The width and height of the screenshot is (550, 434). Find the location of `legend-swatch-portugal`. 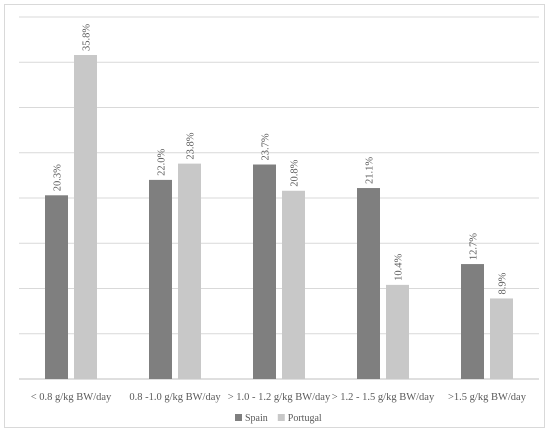

legend-swatch-portugal is located at coordinates (281, 417).